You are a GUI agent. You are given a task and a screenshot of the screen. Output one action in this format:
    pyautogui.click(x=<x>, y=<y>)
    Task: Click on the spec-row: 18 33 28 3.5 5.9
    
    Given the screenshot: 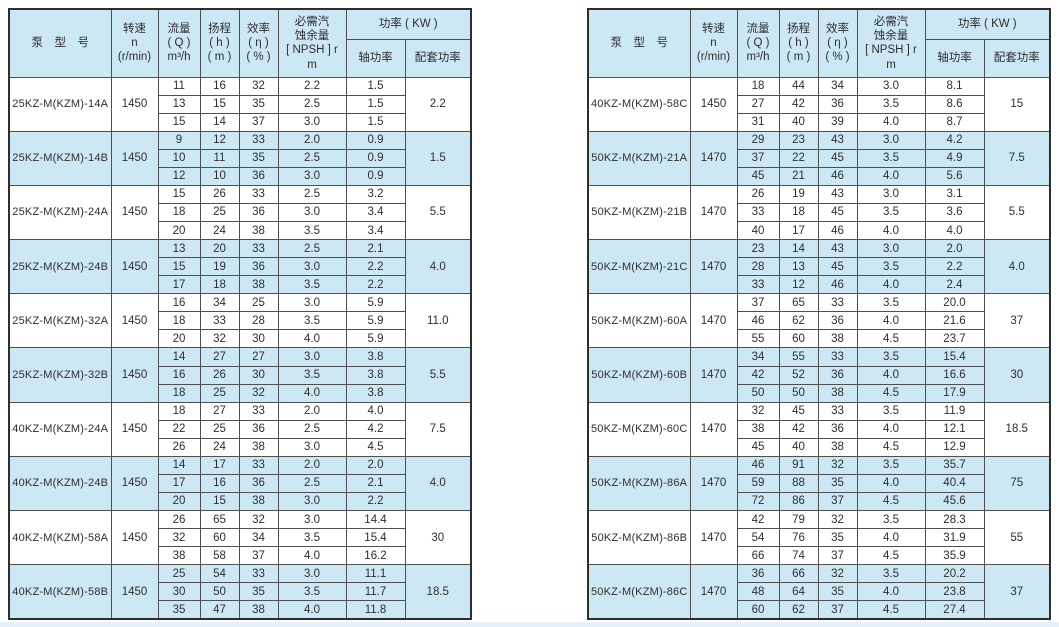 What is the action you would take?
    pyautogui.click(x=240, y=321)
    